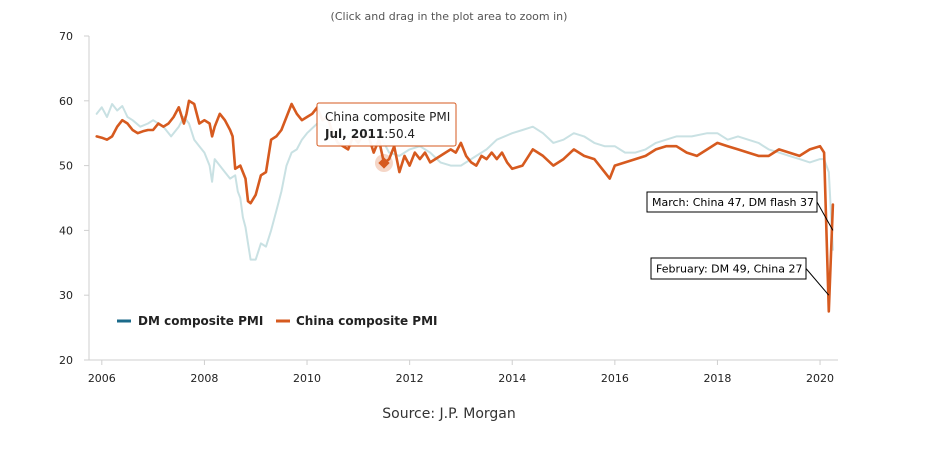  I want to click on legend-label-china: China composite PMI, so click(367, 321).